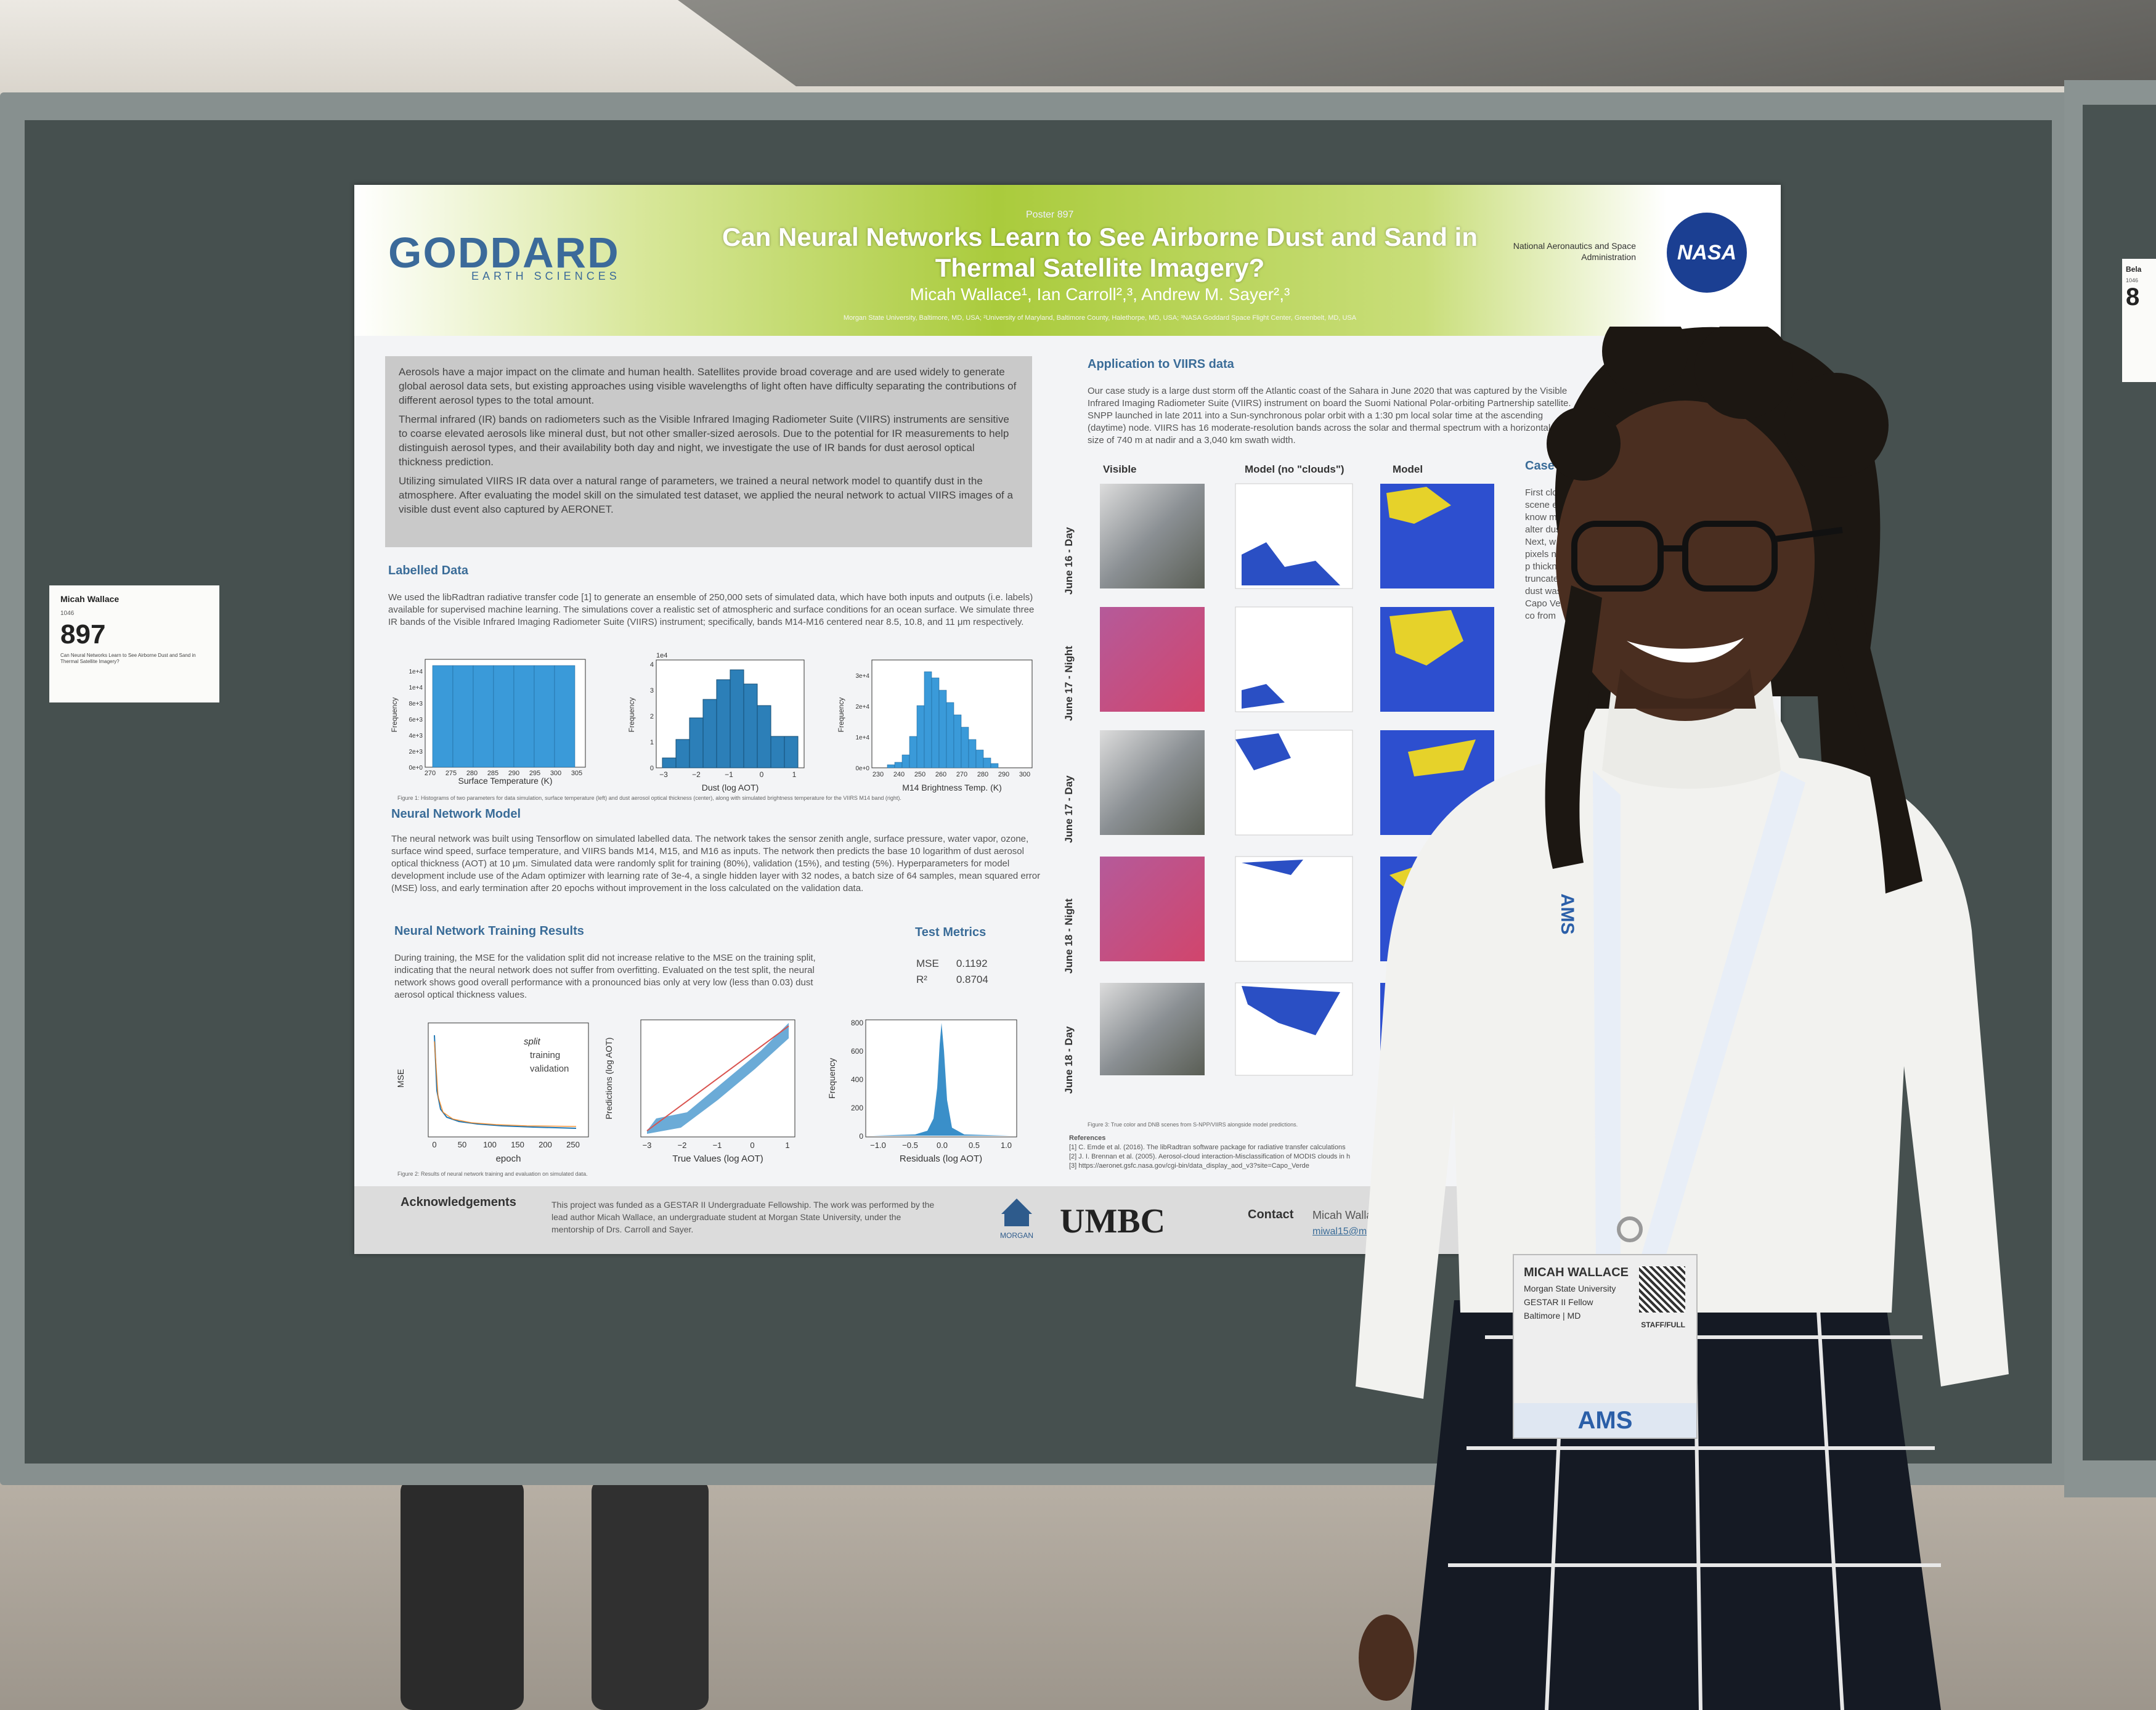 The width and height of the screenshot is (2156, 1710). Describe the element at coordinates (1006, 1145) in the screenshot. I see `tick: 1.0` at that location.